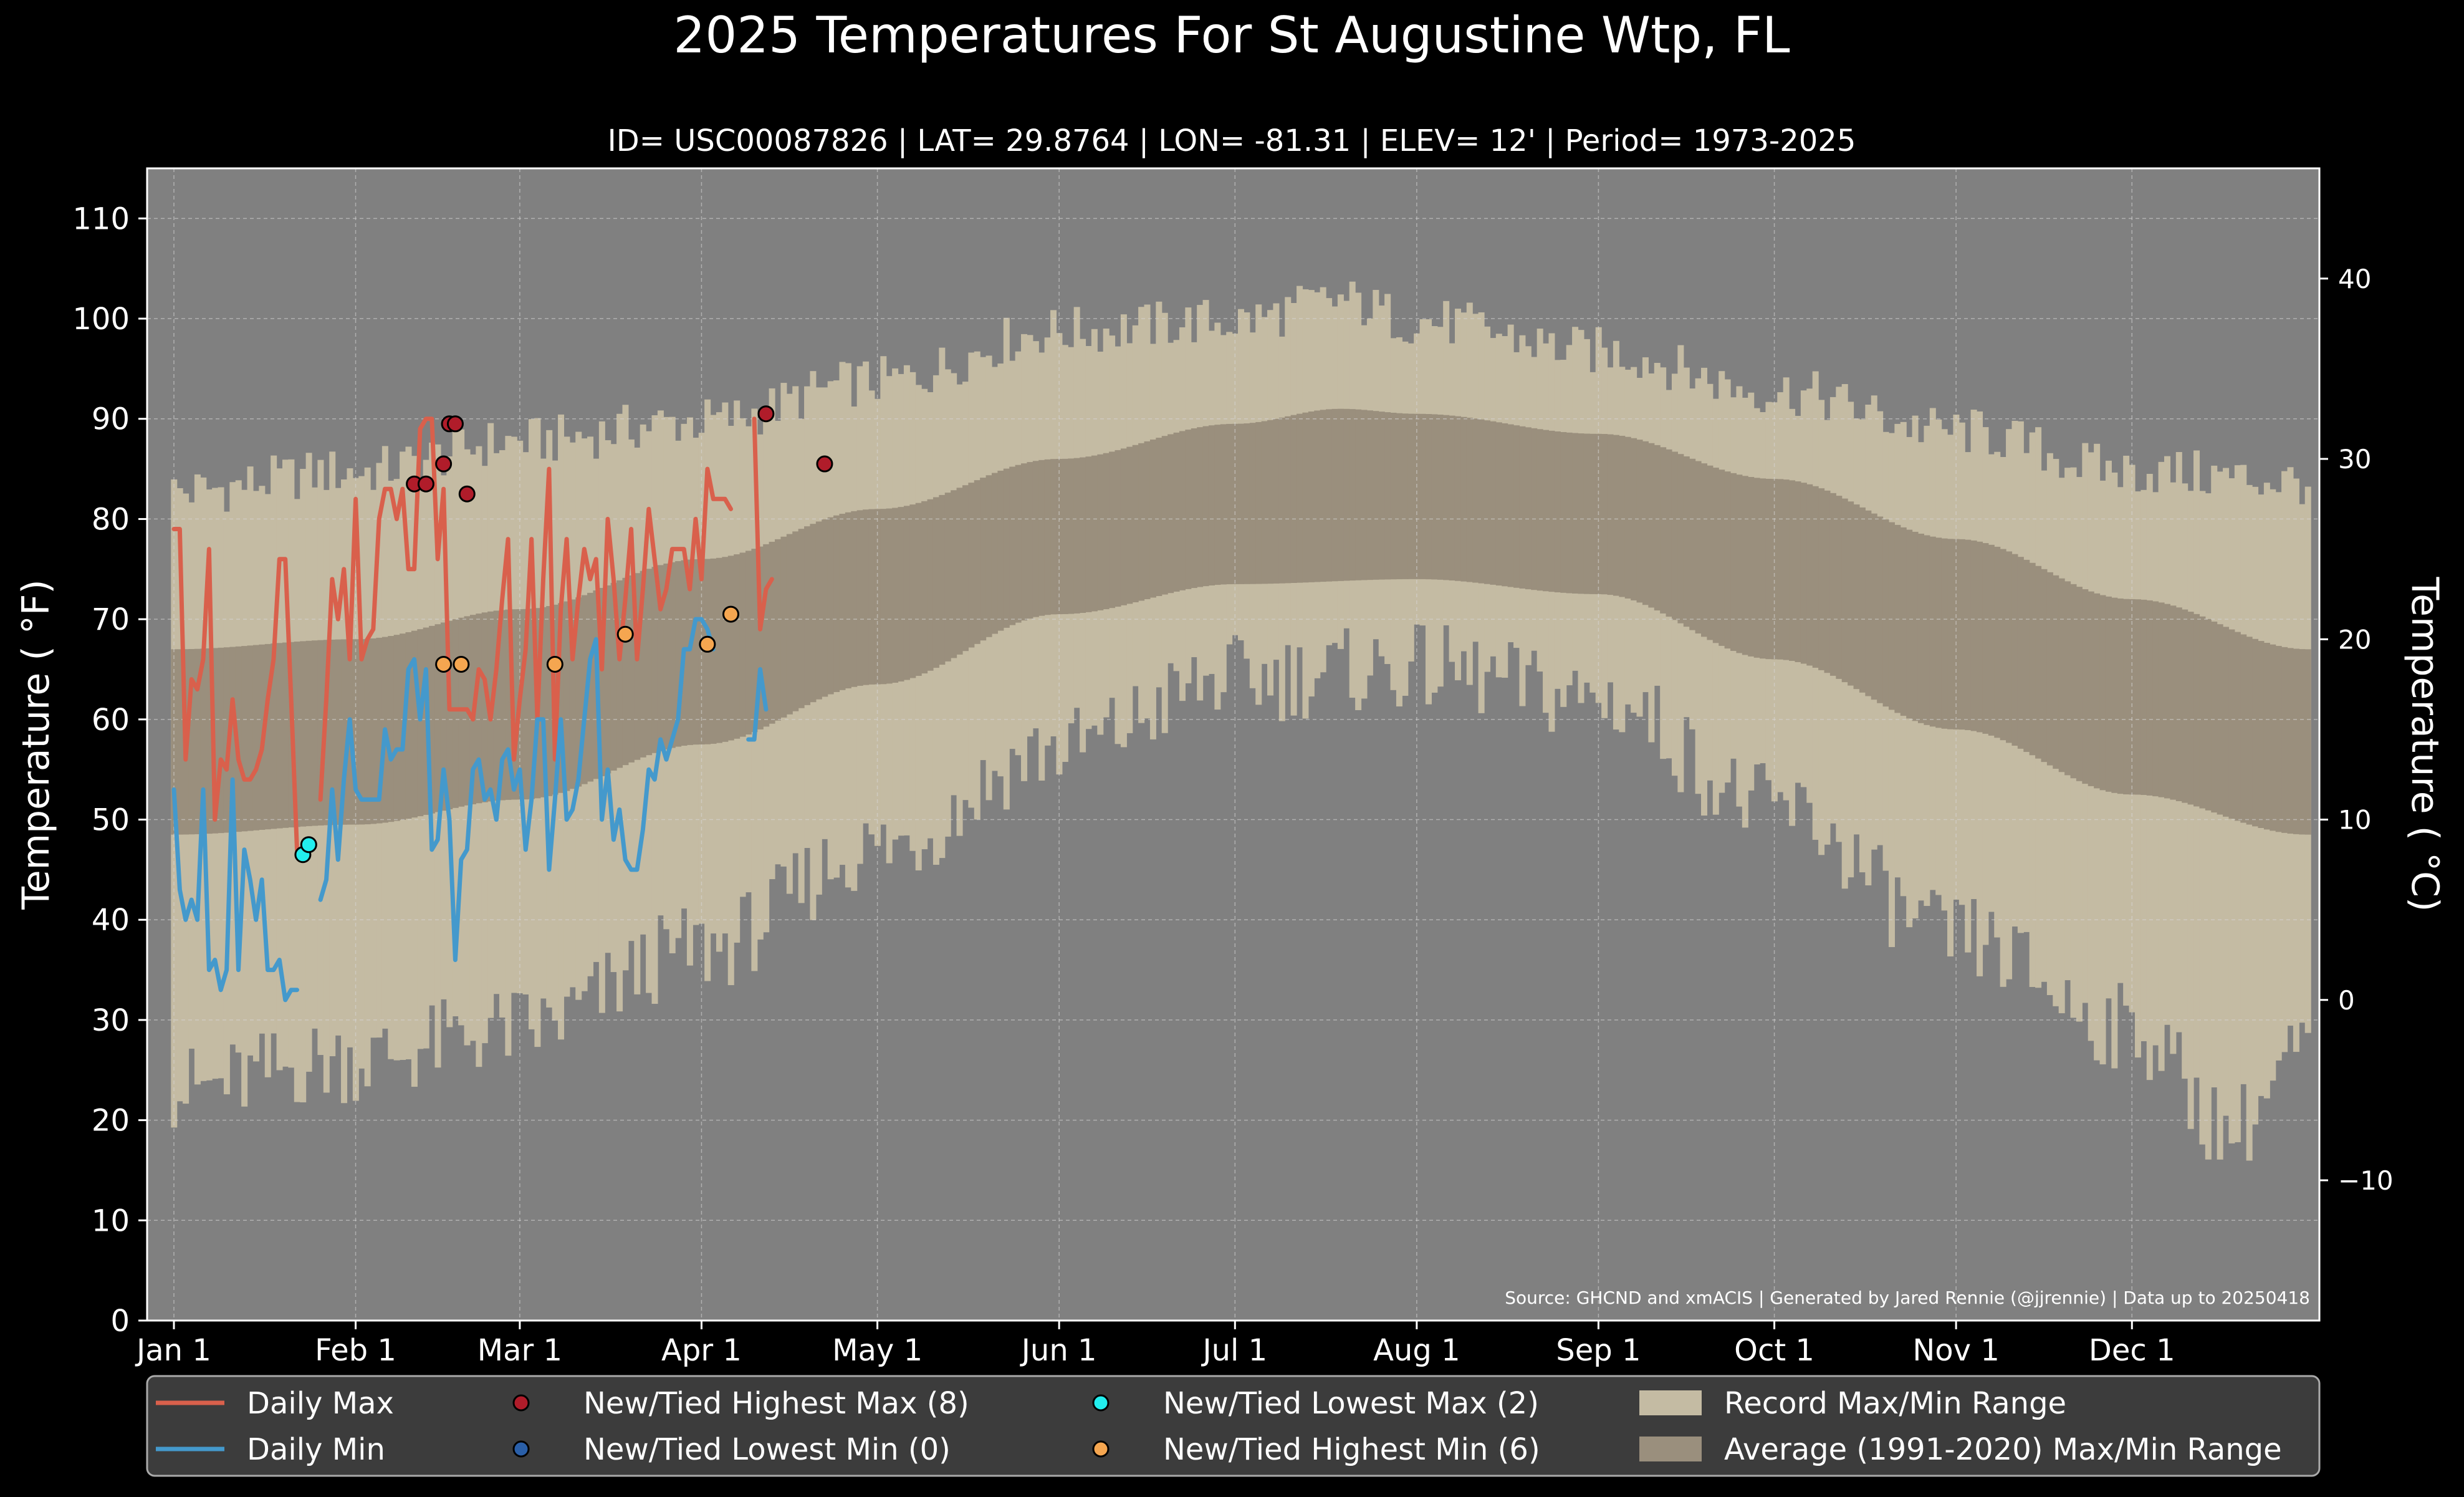  What do you see at coordinates (2354, 459) in the screenshot?
I see `y-right-tick-label: 30` at bounding box center [2354, 459].